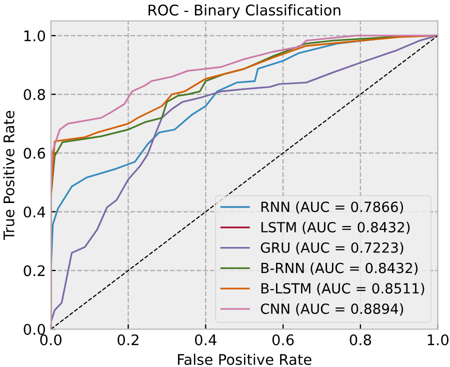 The width and height of the screenshot is (450, 367). Describe the element at coordinates (128, 340) in the screenshot. I see `x-tick-label: 0.2` at that location.